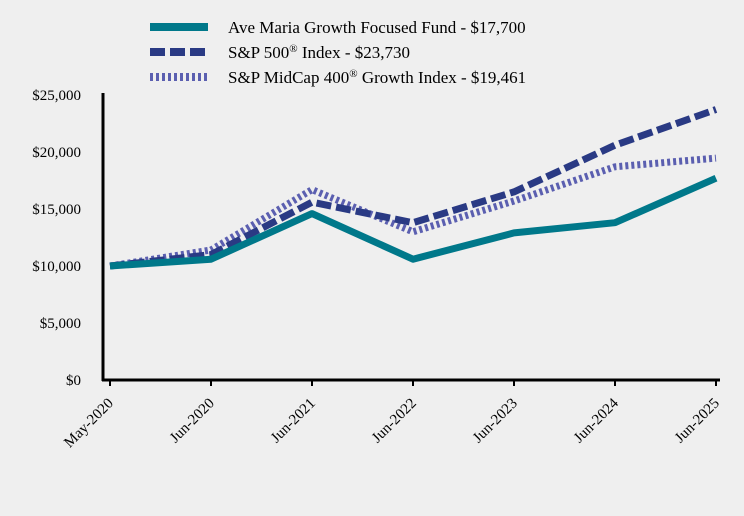 This screenshot has height=516, width=744. I want to click on x-tick-label: Jun-2025, so click(697, 421).